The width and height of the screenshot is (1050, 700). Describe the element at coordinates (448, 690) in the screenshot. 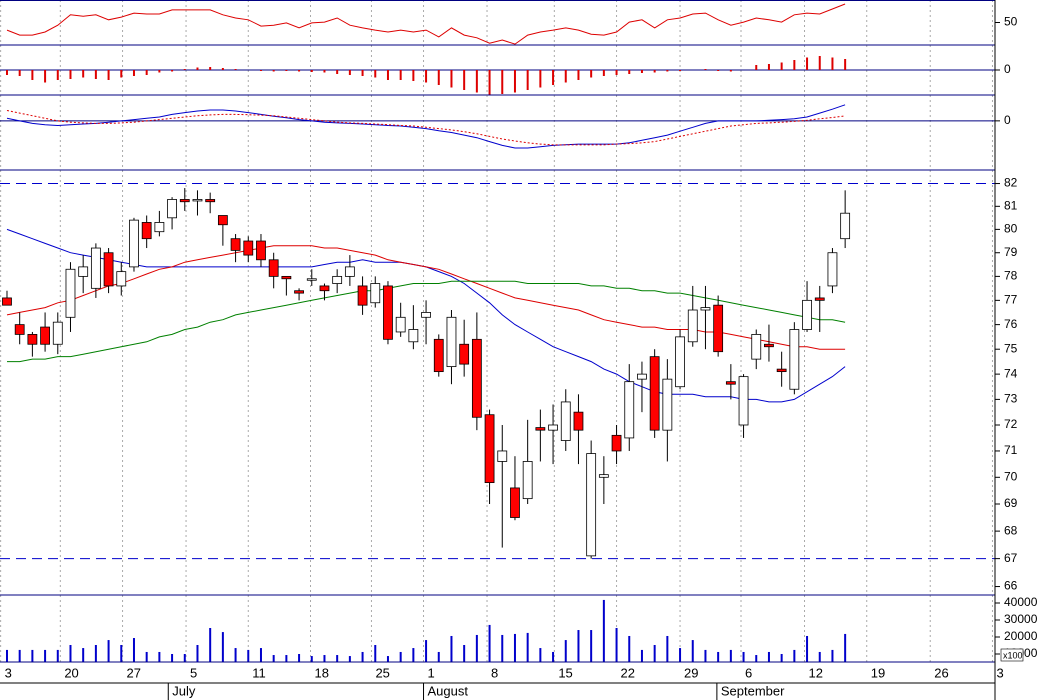

I see `month-label: August` at that location.